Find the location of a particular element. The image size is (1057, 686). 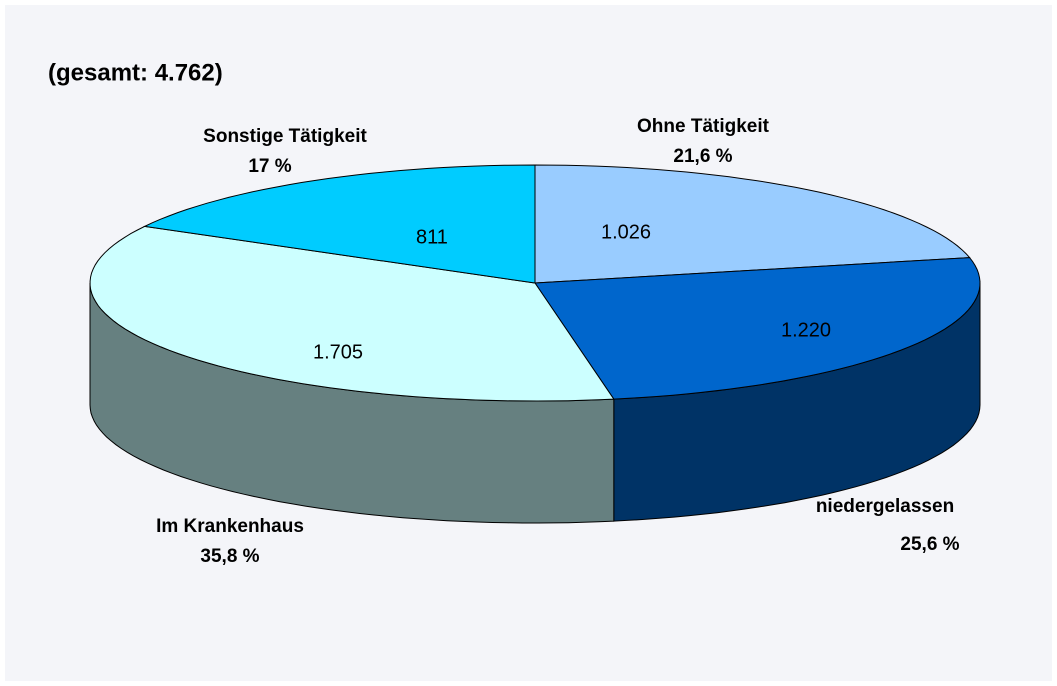

data-label: 1.026 is located at coordinates (626, 232).